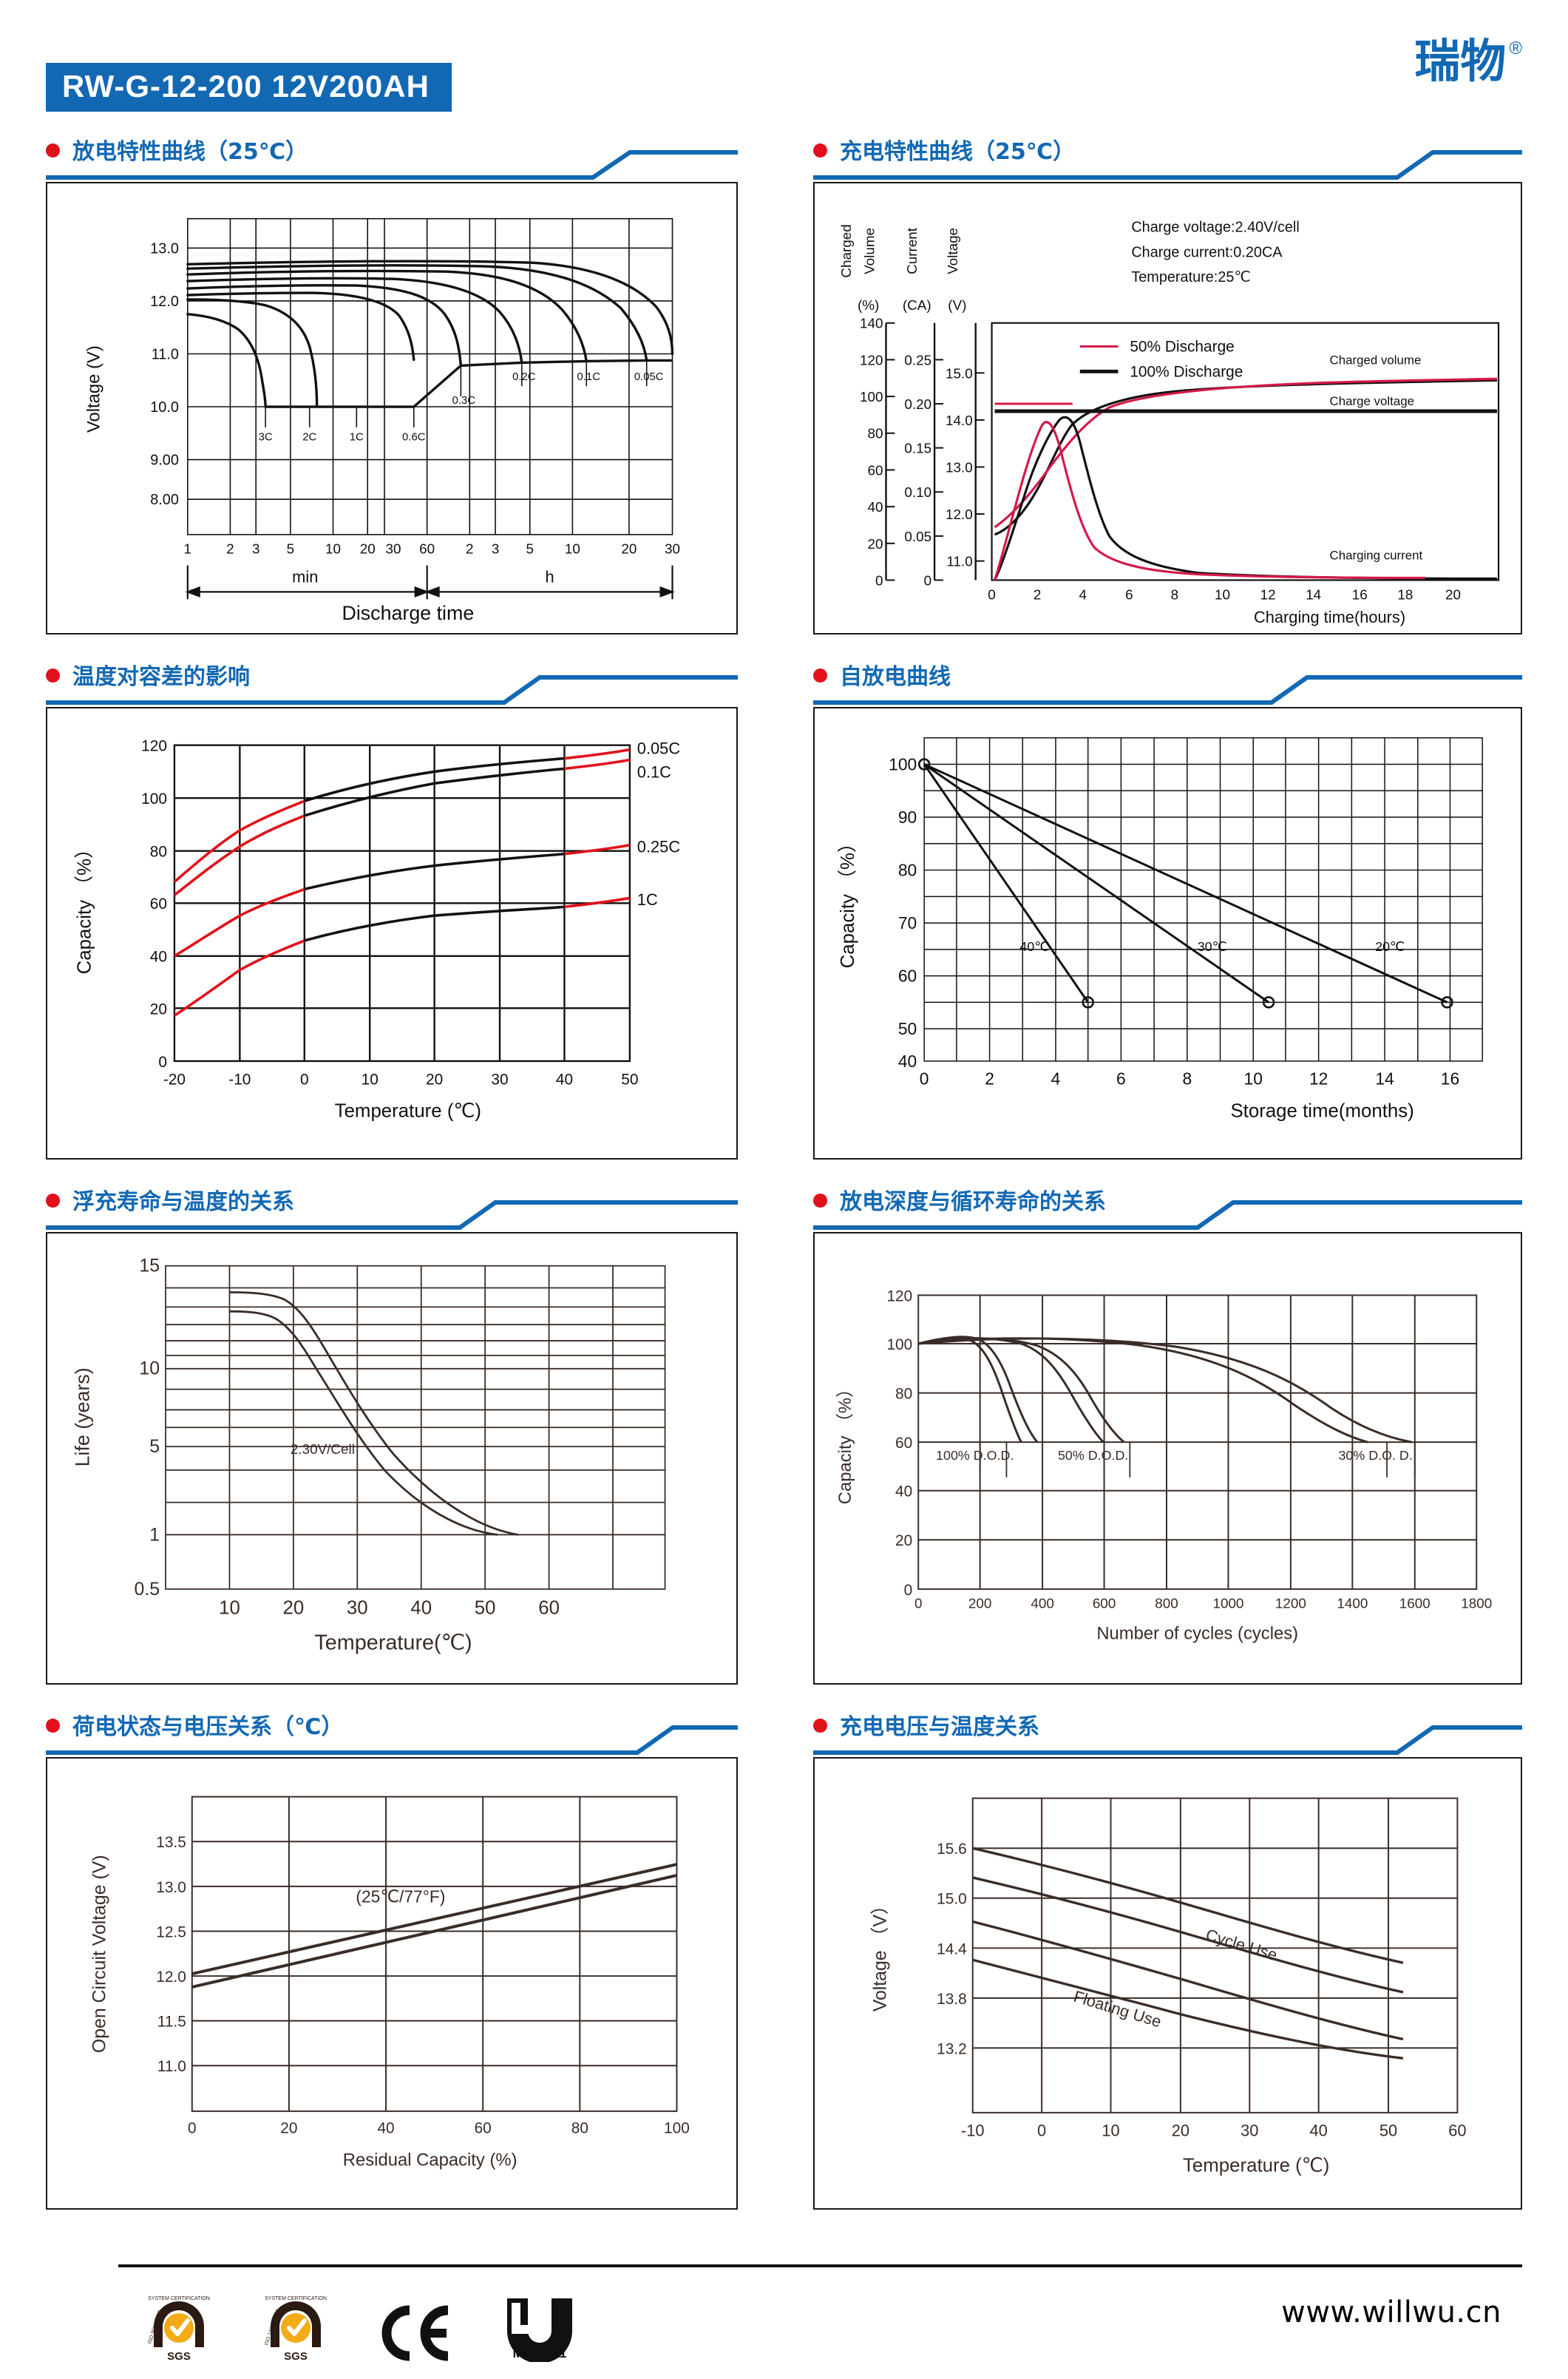 This screenshot has width=1568, height=2379. I want to click on curve-label-3c: 3C, so click(266, 438).